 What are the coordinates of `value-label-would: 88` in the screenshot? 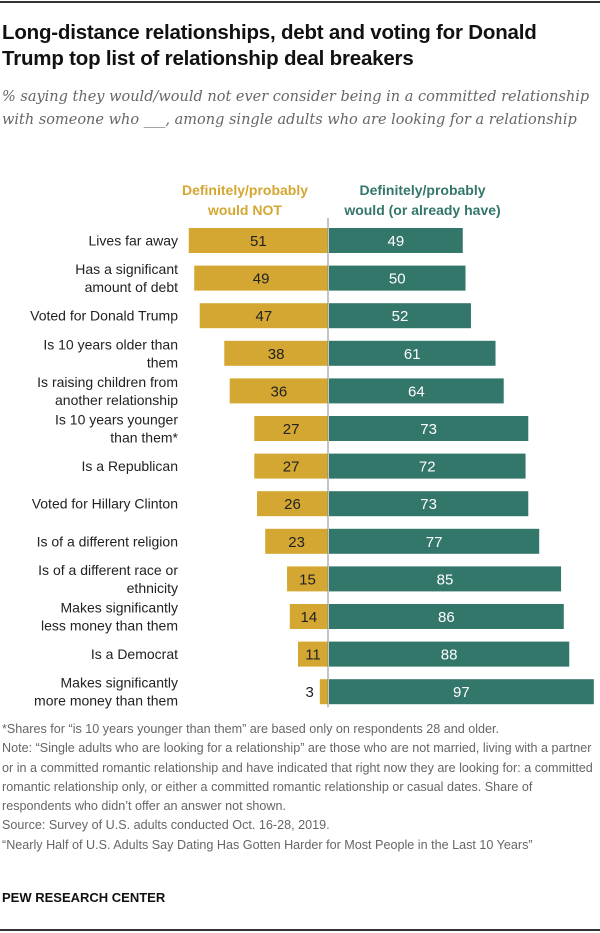 It's located at (449, 655).